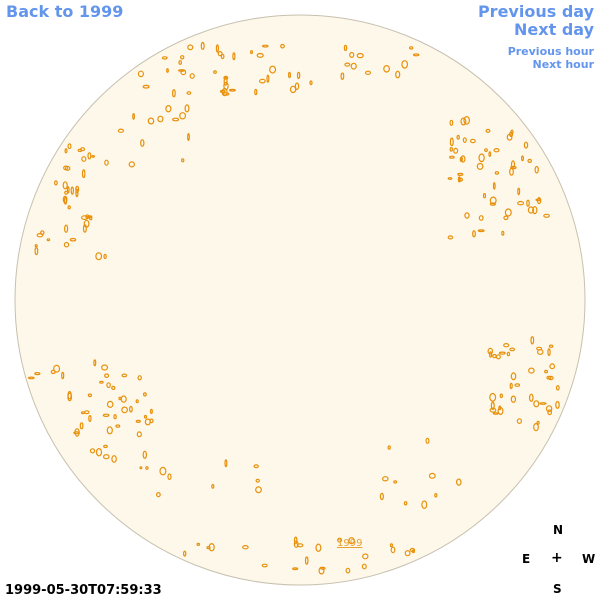 The height and width of the screenshot is (600, 600). Describe the element at coordinates (526, 559) in the screenshot. I see `compass-east-label: E` at that location.